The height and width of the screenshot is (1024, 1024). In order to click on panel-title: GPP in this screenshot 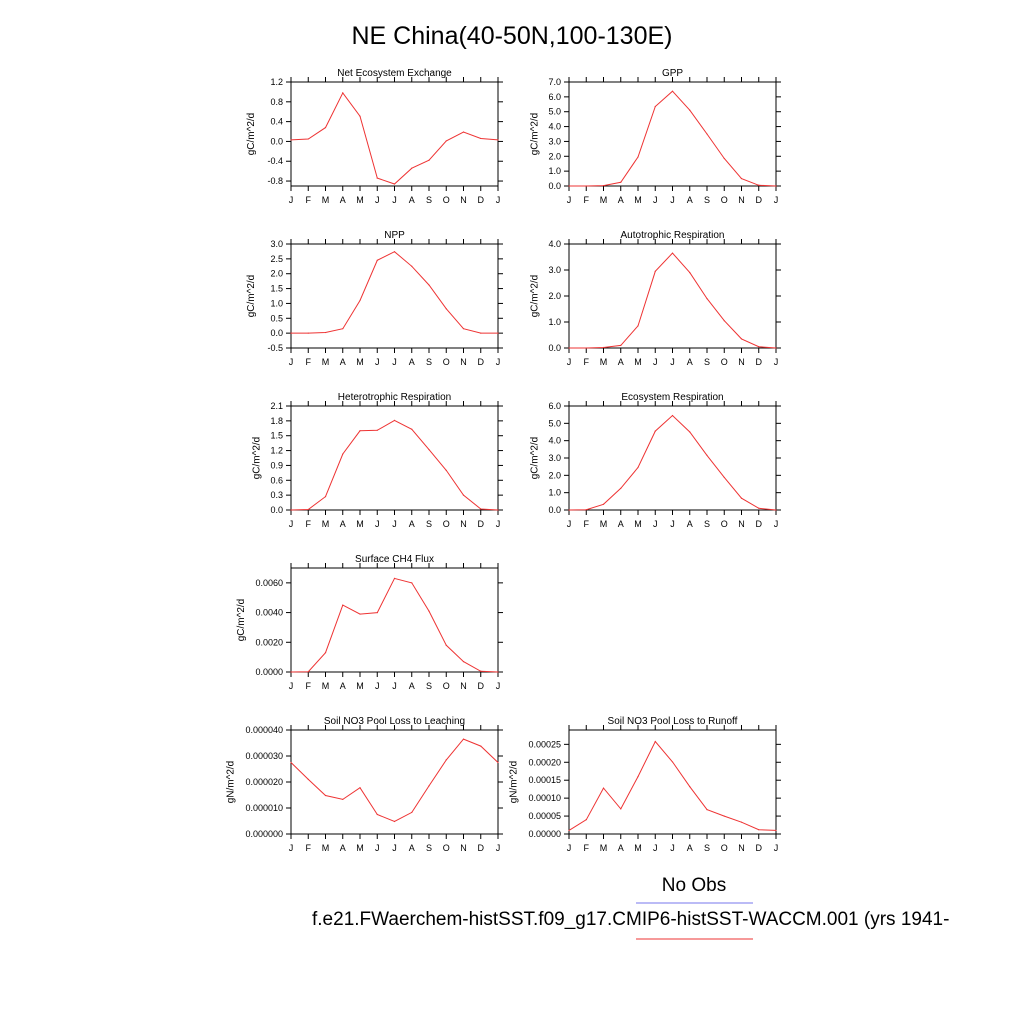, I will do `click(672, 73)`.